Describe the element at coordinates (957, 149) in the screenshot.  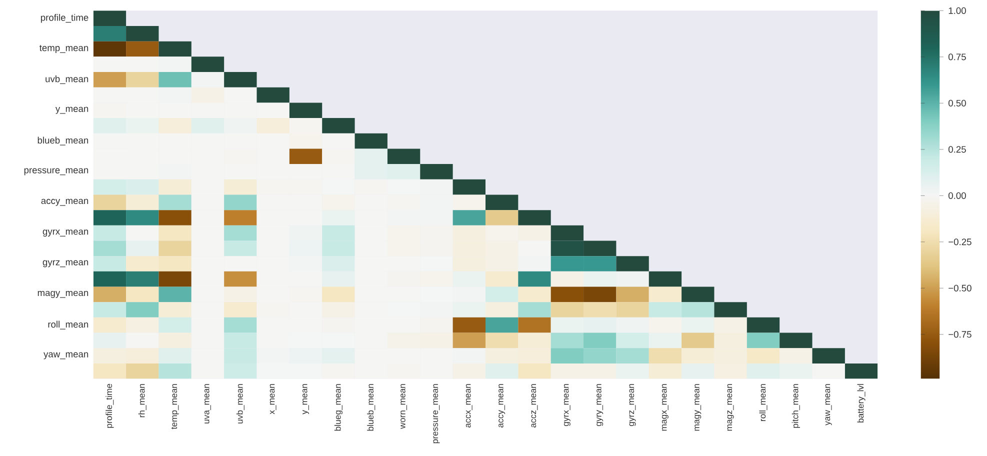
I see `color-bar-label: 0.25` at that location.